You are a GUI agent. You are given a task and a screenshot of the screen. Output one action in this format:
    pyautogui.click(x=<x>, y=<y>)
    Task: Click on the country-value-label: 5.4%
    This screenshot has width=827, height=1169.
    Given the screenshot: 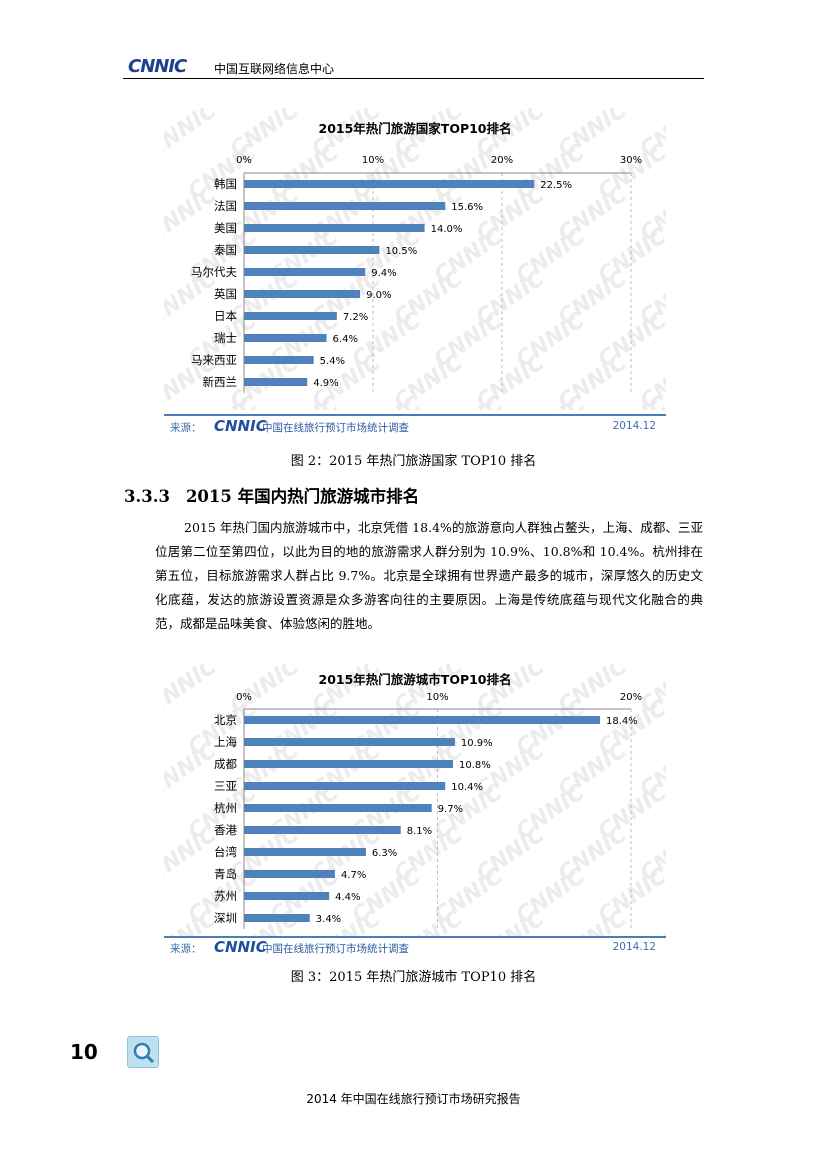 What is the action you would take?
    pyautogui.click(x=332, y=361)
    